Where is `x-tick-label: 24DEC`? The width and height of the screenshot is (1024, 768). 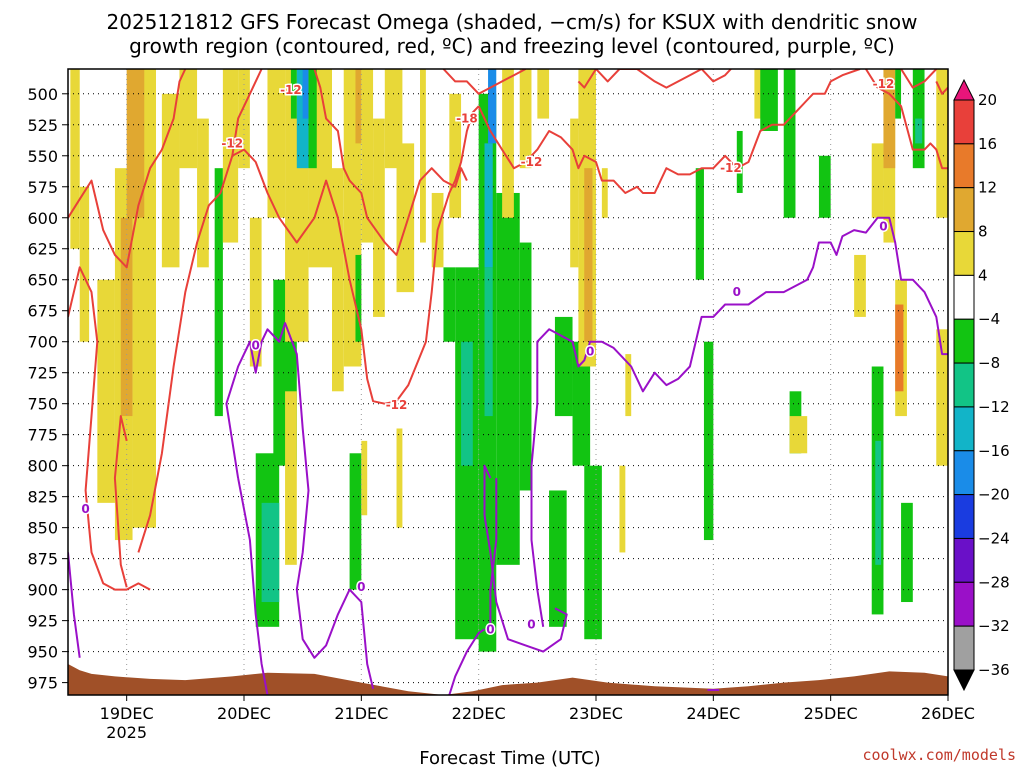
x-tick-label: 24DEC is located at coordinates (713, 713).